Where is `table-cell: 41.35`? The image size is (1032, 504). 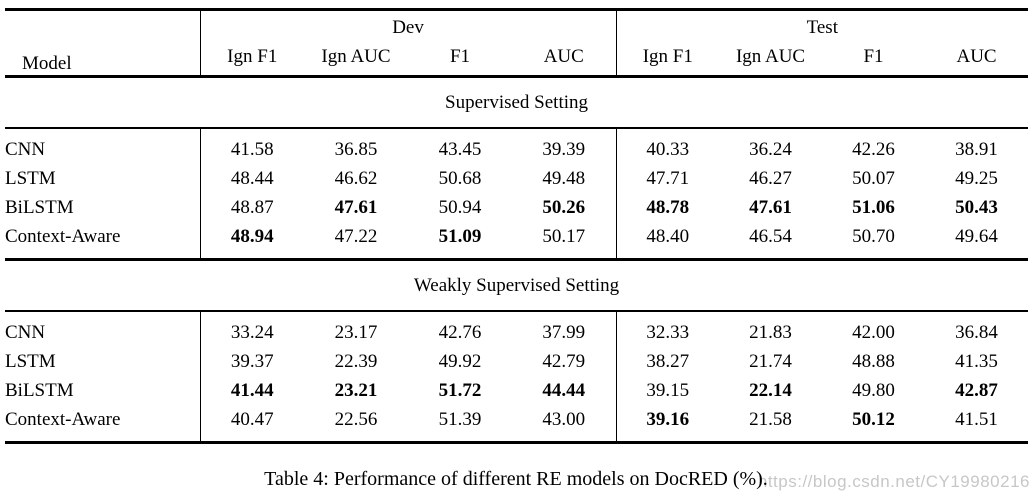 table-cell: 41.35 is located at coordinates (976, 361).